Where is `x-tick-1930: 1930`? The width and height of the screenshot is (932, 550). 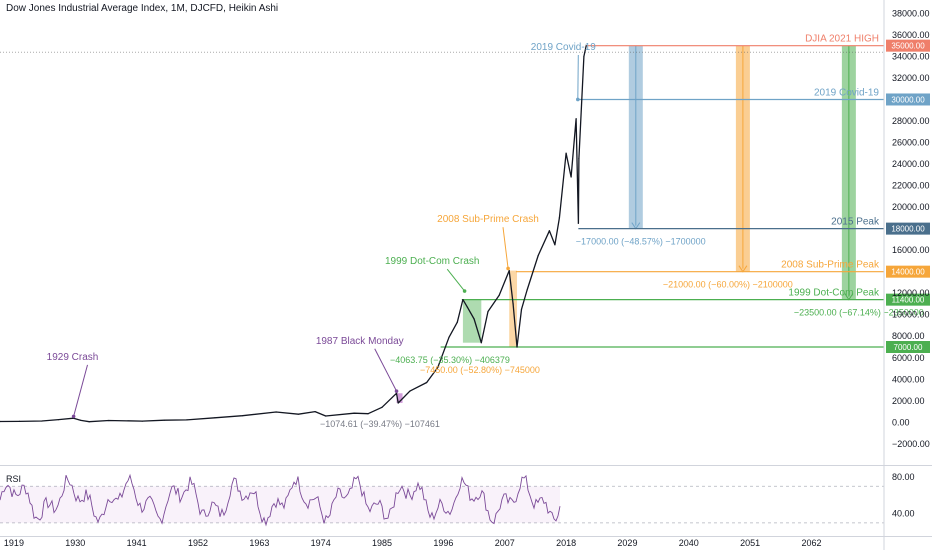
x-tick-1930: 1930 is located at coordinates (75, 543).